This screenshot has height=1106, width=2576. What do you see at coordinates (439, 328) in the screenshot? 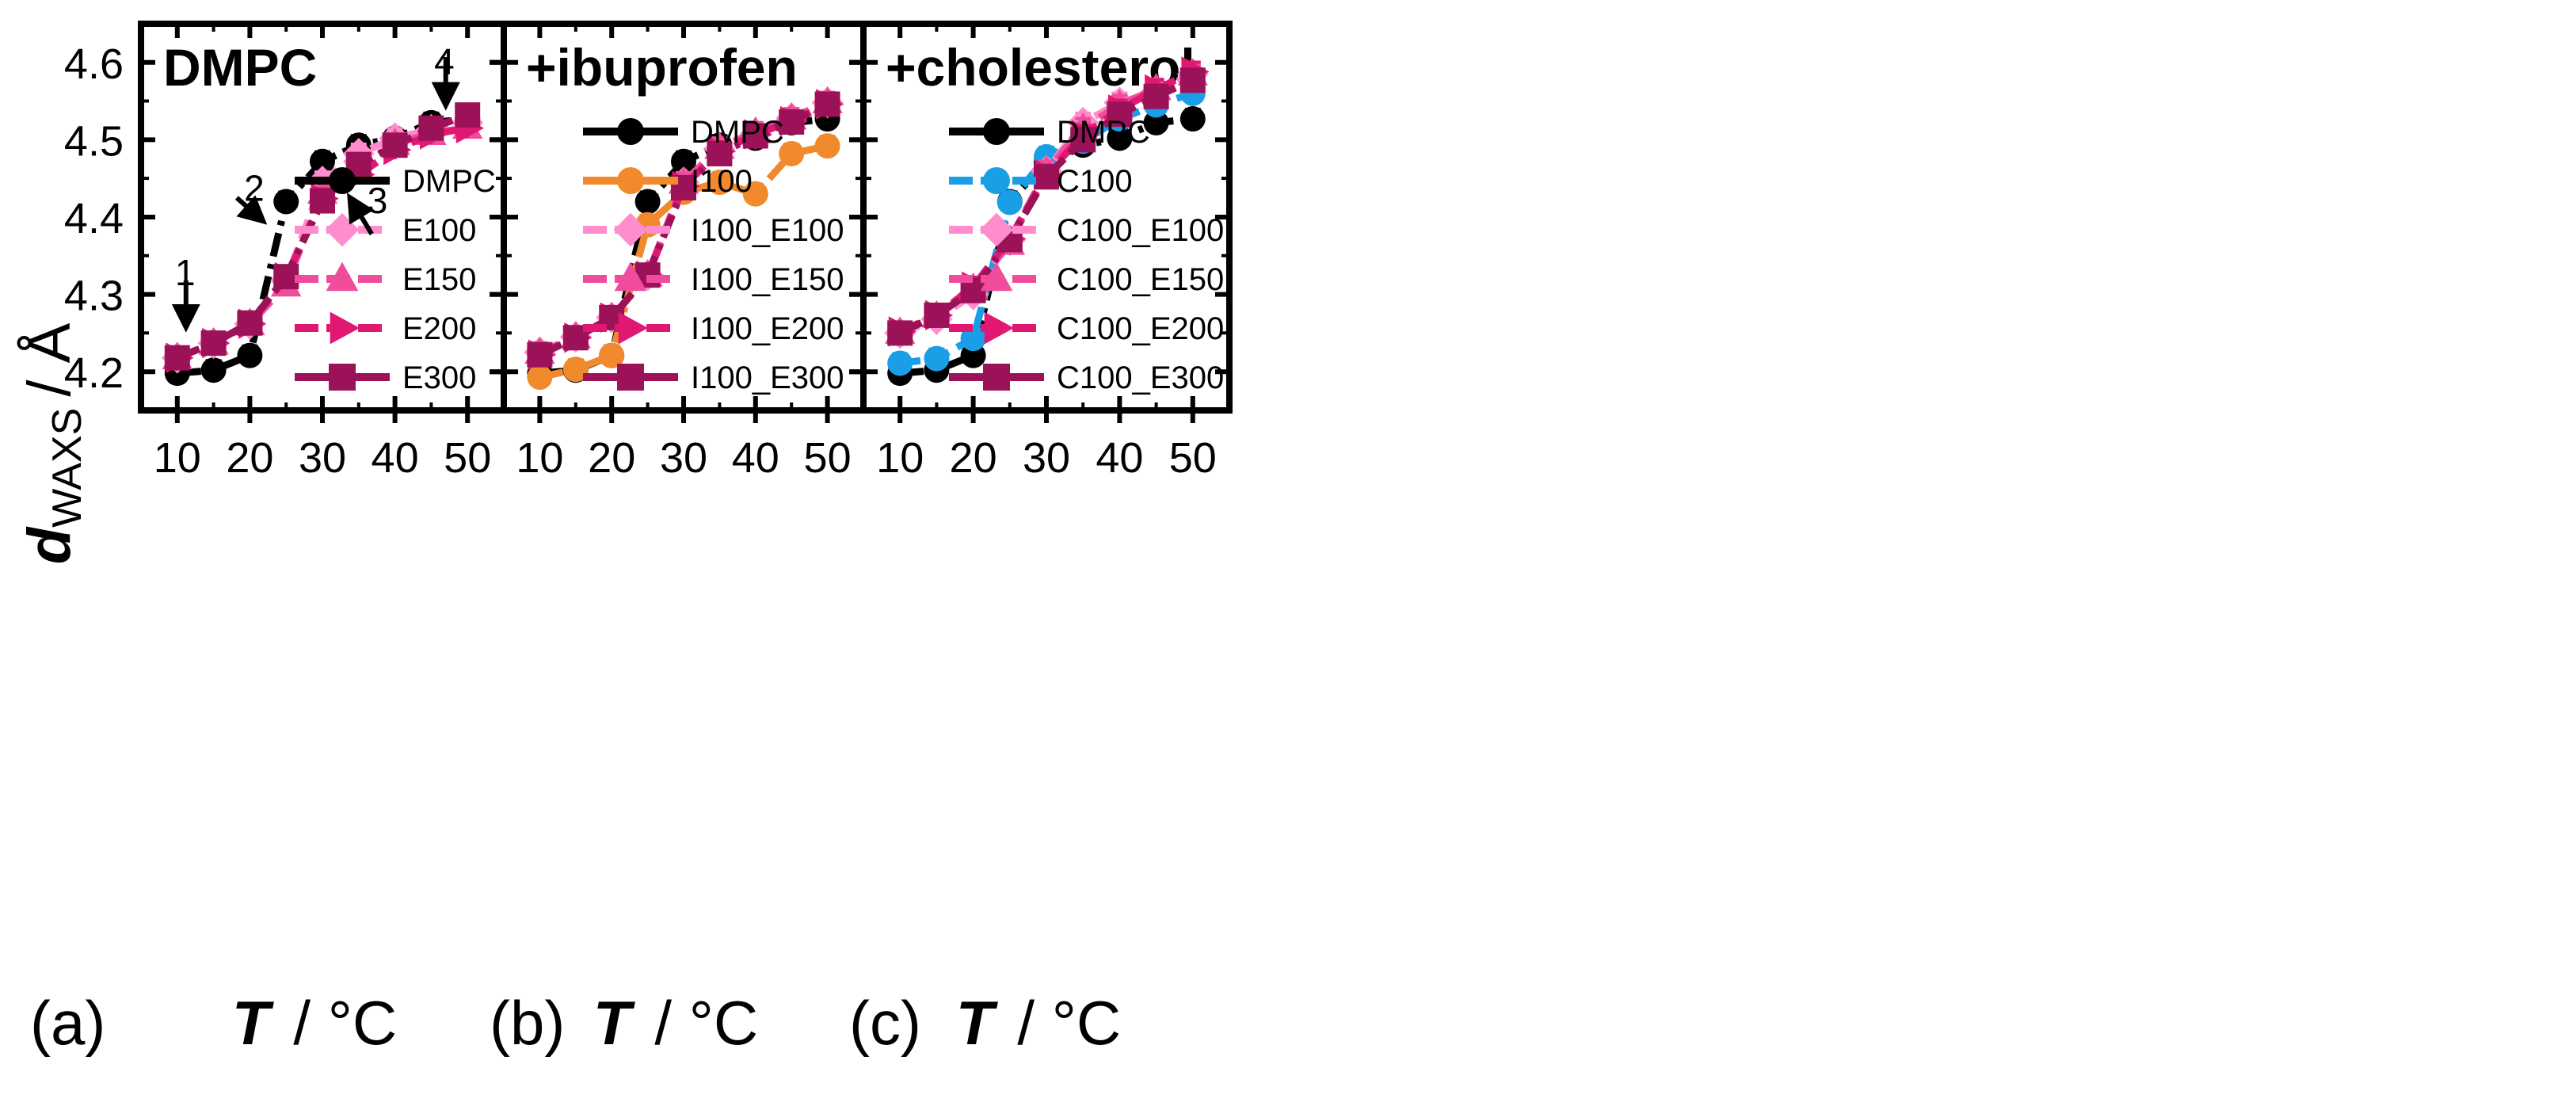
I see `legend-label: E200` at bounding box center [439, 328].